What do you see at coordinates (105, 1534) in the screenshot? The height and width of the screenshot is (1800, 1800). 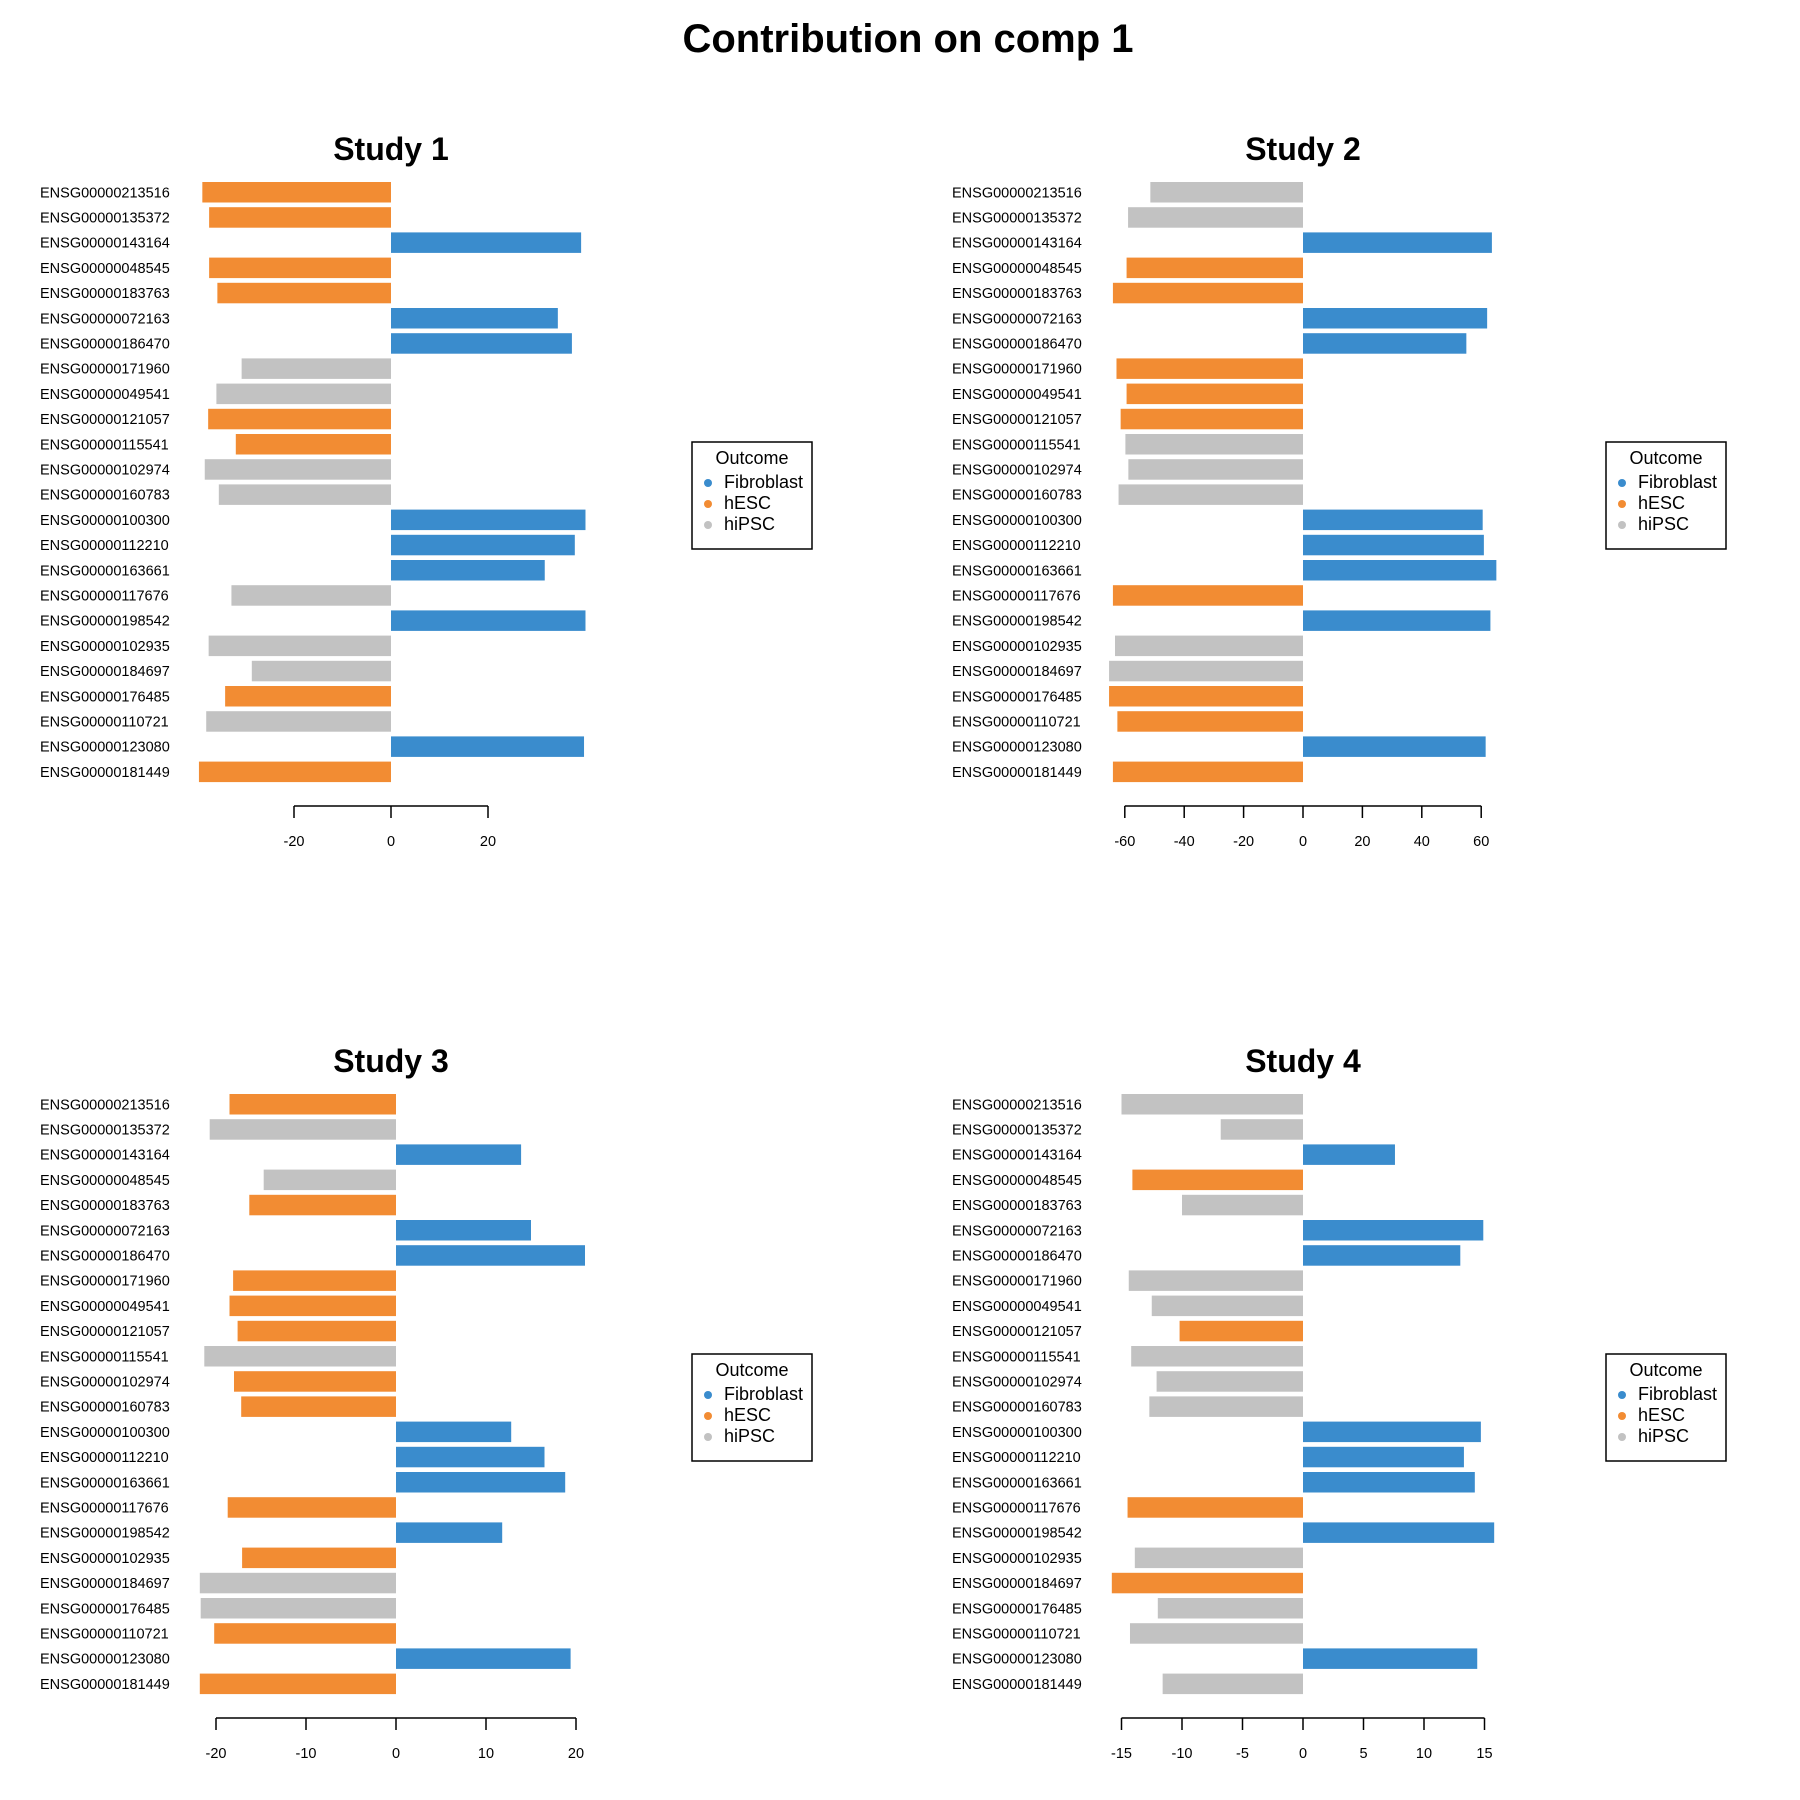 I see `gene-label: ENSG00000198542` at bounding box center [105, 1534].